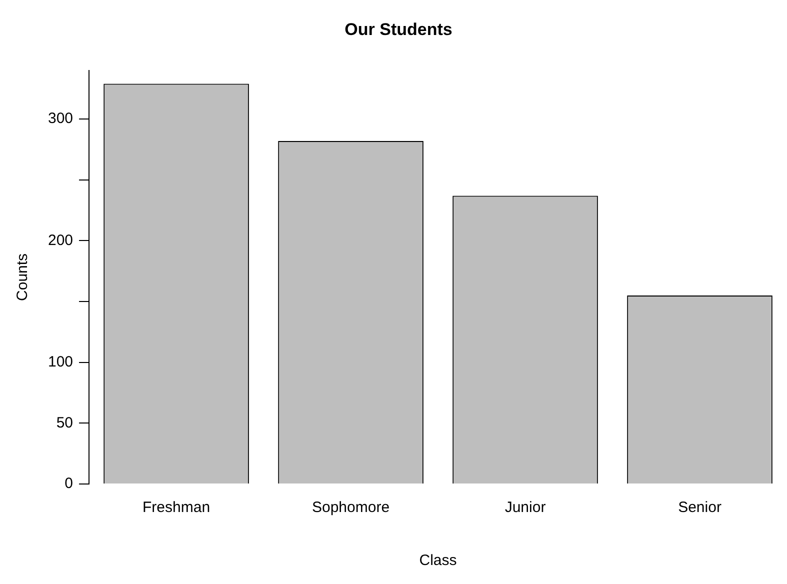 This screenshot has height=584, width=787. What do you see at coordinates (65, 423) in the screenshot?
I see `y-tick-label: 50` at bounding box center [65, 423].